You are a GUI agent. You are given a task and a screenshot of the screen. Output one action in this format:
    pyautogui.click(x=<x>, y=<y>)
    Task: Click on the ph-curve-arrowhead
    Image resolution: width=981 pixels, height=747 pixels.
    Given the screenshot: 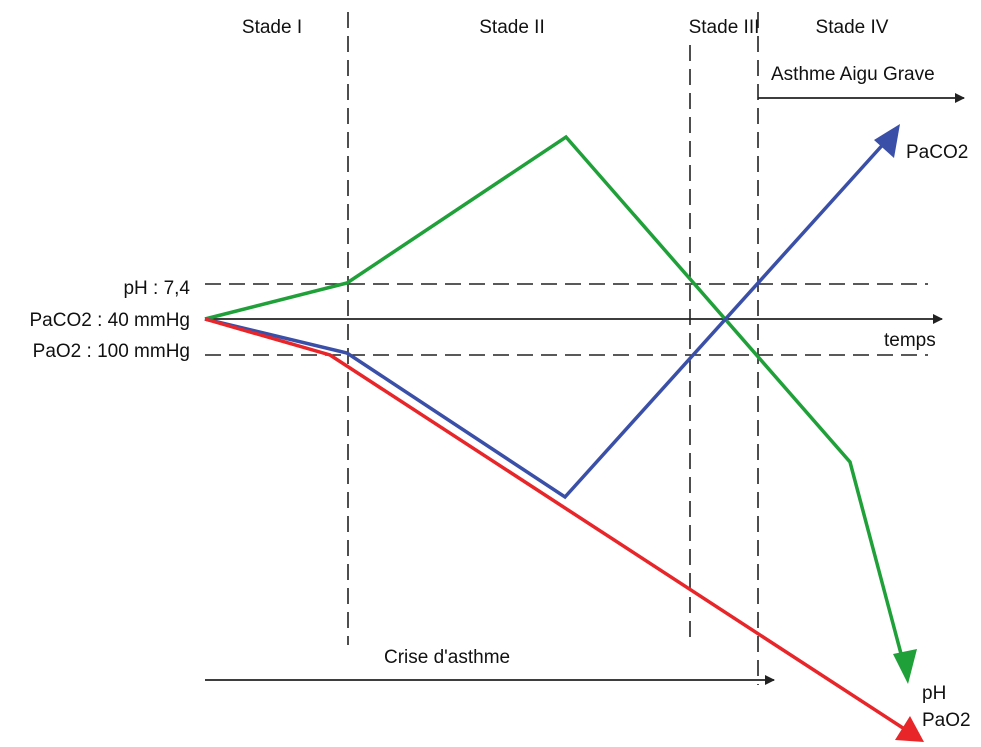 What is the action you would take?
    pyautogui.click(x=905, y=666)
    